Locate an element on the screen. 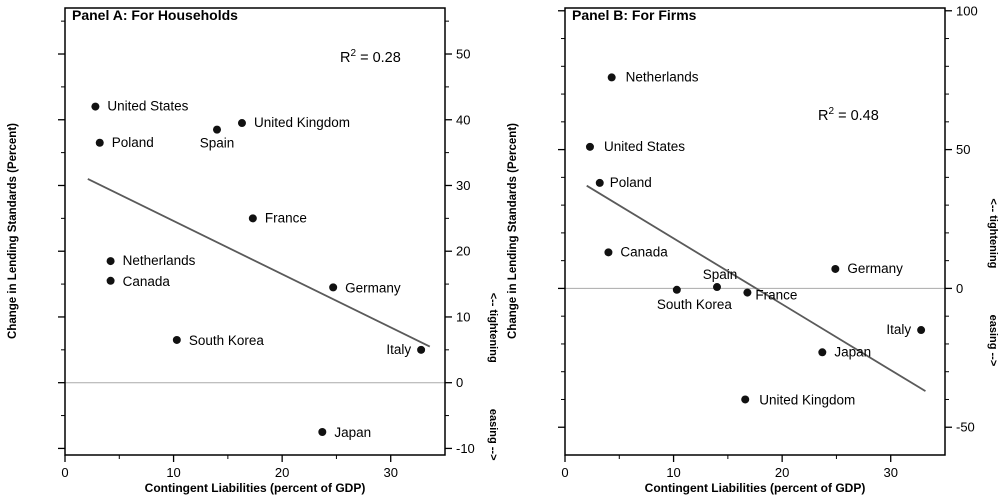 The height and width of the screenshot is (500, 1000). y-tick-label: 20 is located at coordinates (463, 251).